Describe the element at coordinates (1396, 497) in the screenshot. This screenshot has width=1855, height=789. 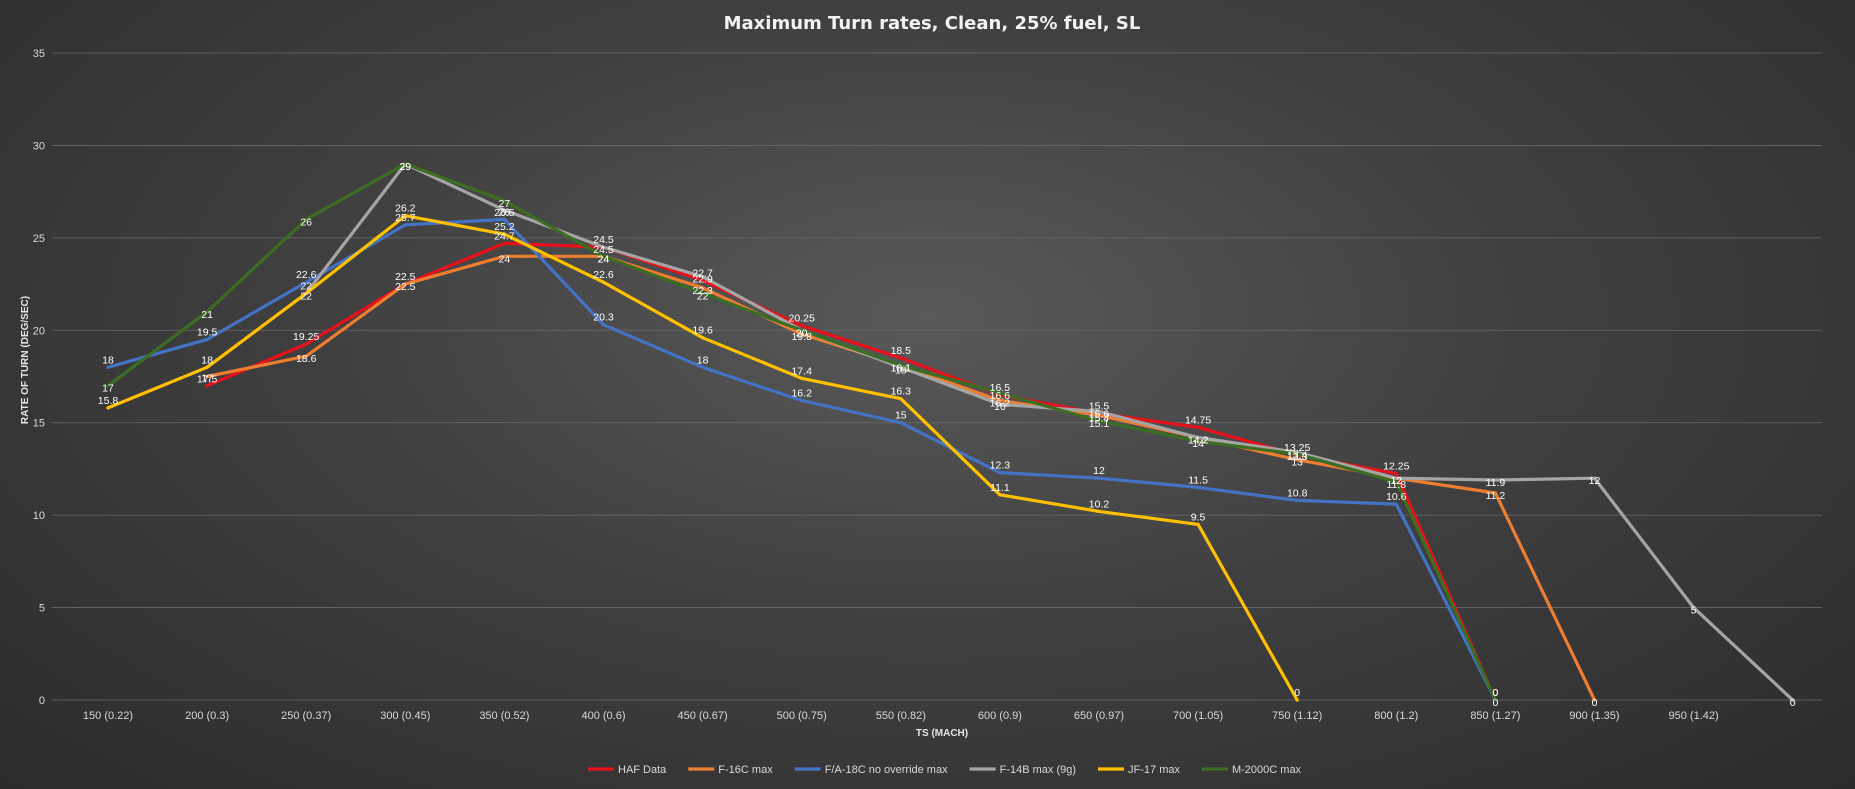
I see `data-label: 10.6` at that location.